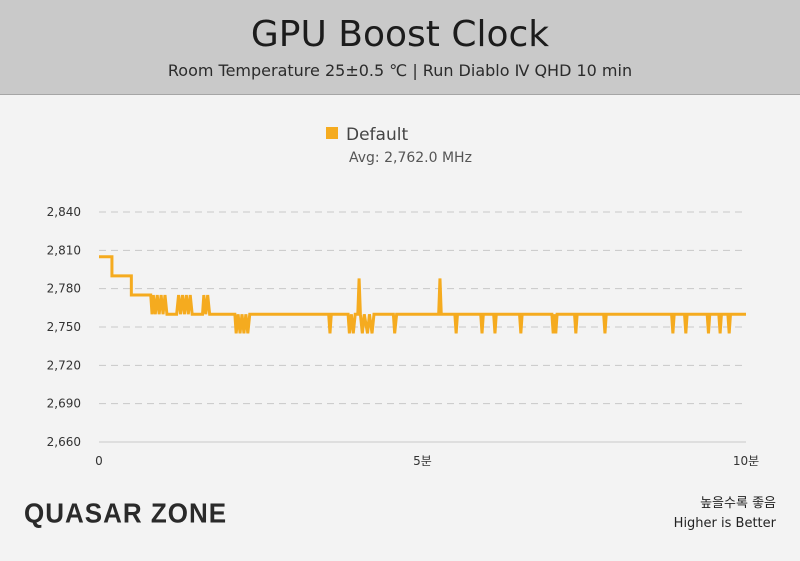  Describe the element at coordinates (64, 212) in the screenshot. I see `y-tick-label: 2,840` at that location.